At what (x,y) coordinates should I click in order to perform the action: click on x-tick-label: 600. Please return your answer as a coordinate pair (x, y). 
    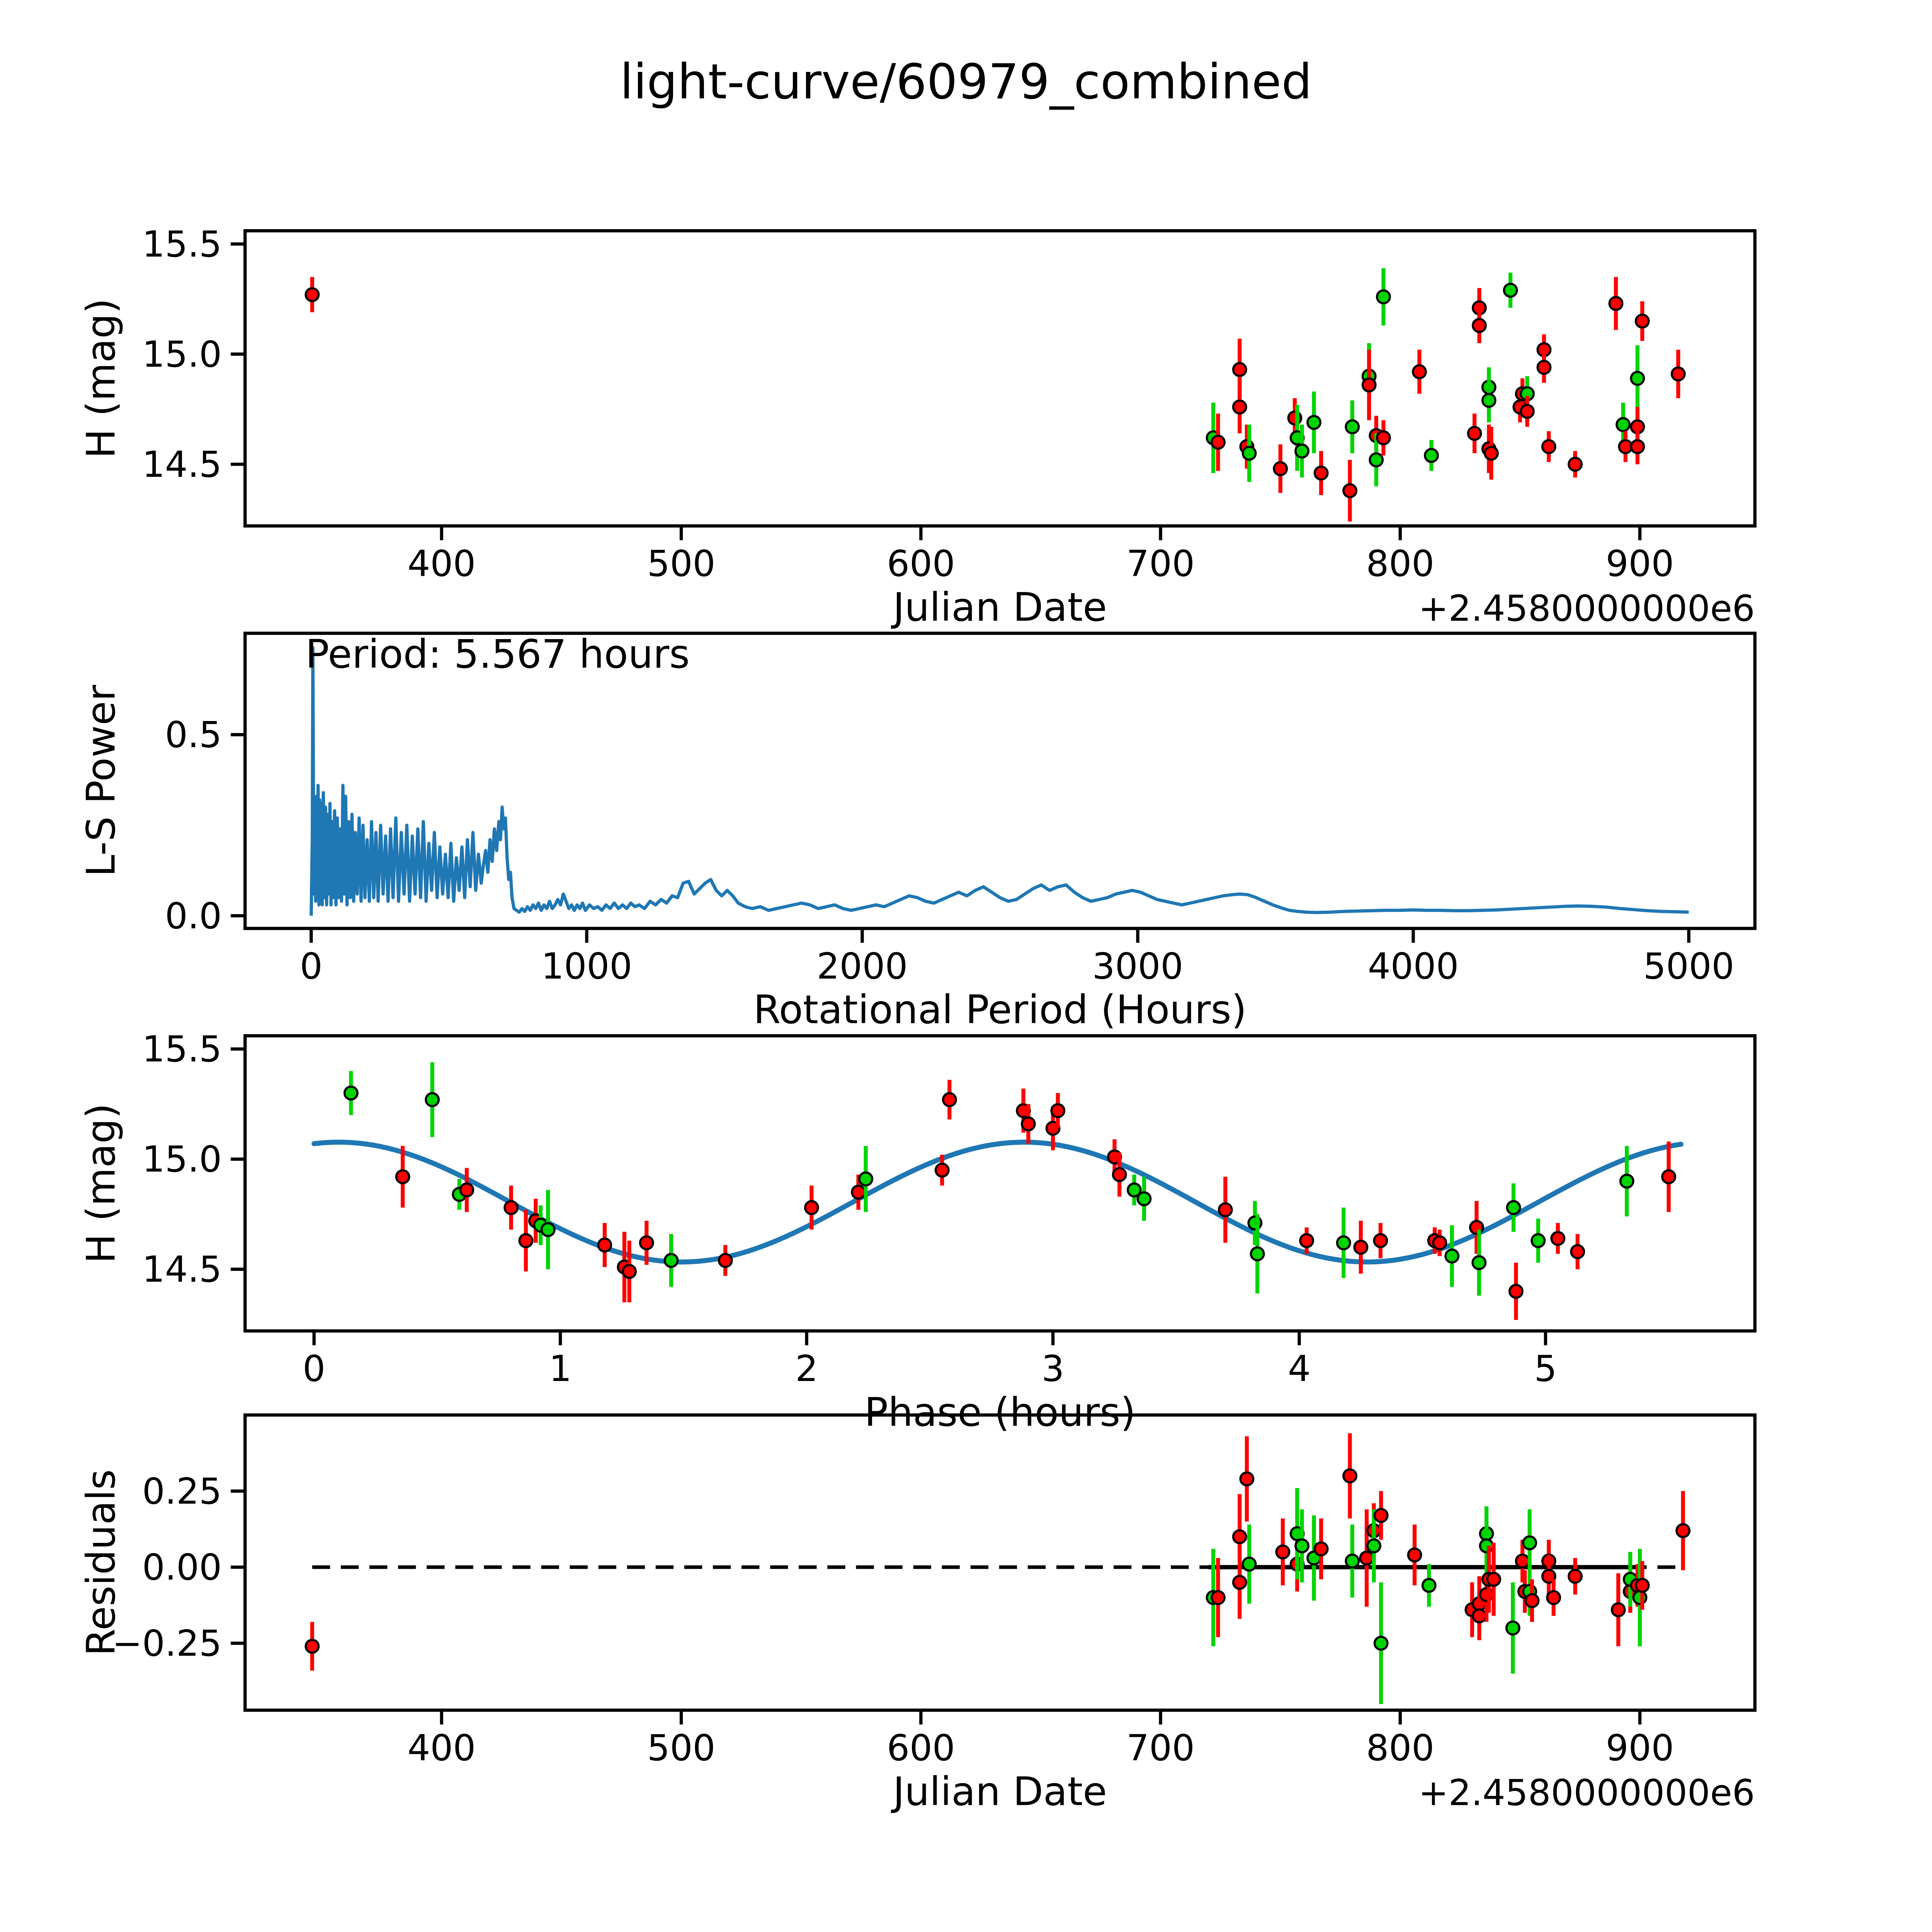
    Looking at the image, I should click on (921, 1748).